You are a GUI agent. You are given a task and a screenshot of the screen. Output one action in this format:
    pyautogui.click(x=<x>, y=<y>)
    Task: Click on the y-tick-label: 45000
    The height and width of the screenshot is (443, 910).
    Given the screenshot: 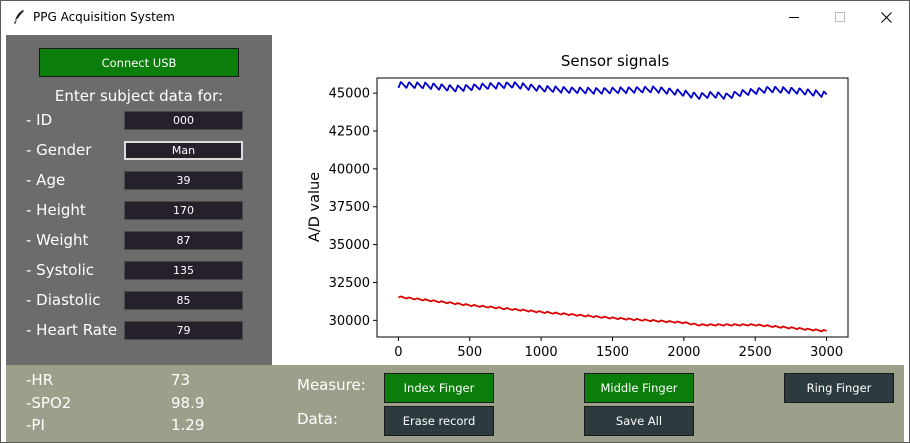 What is the action you would take?
    pyautogui.click(x=349, y=94)
    